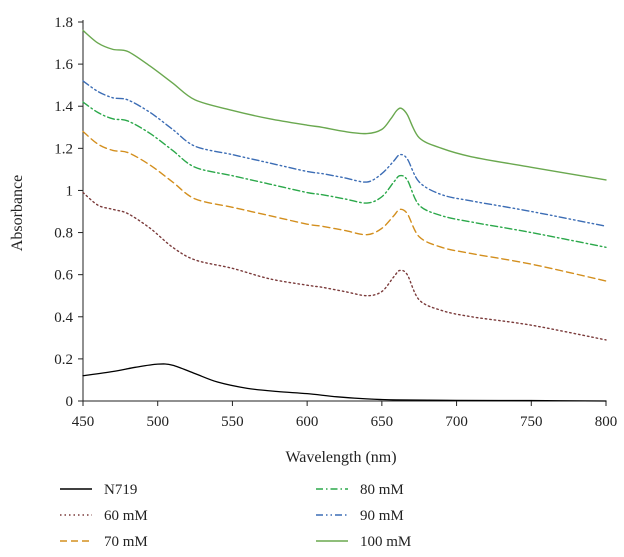 The height and width of the screenshot is (557, 624). I want to click on y-tick-label: 0.2, so click(63, 360).